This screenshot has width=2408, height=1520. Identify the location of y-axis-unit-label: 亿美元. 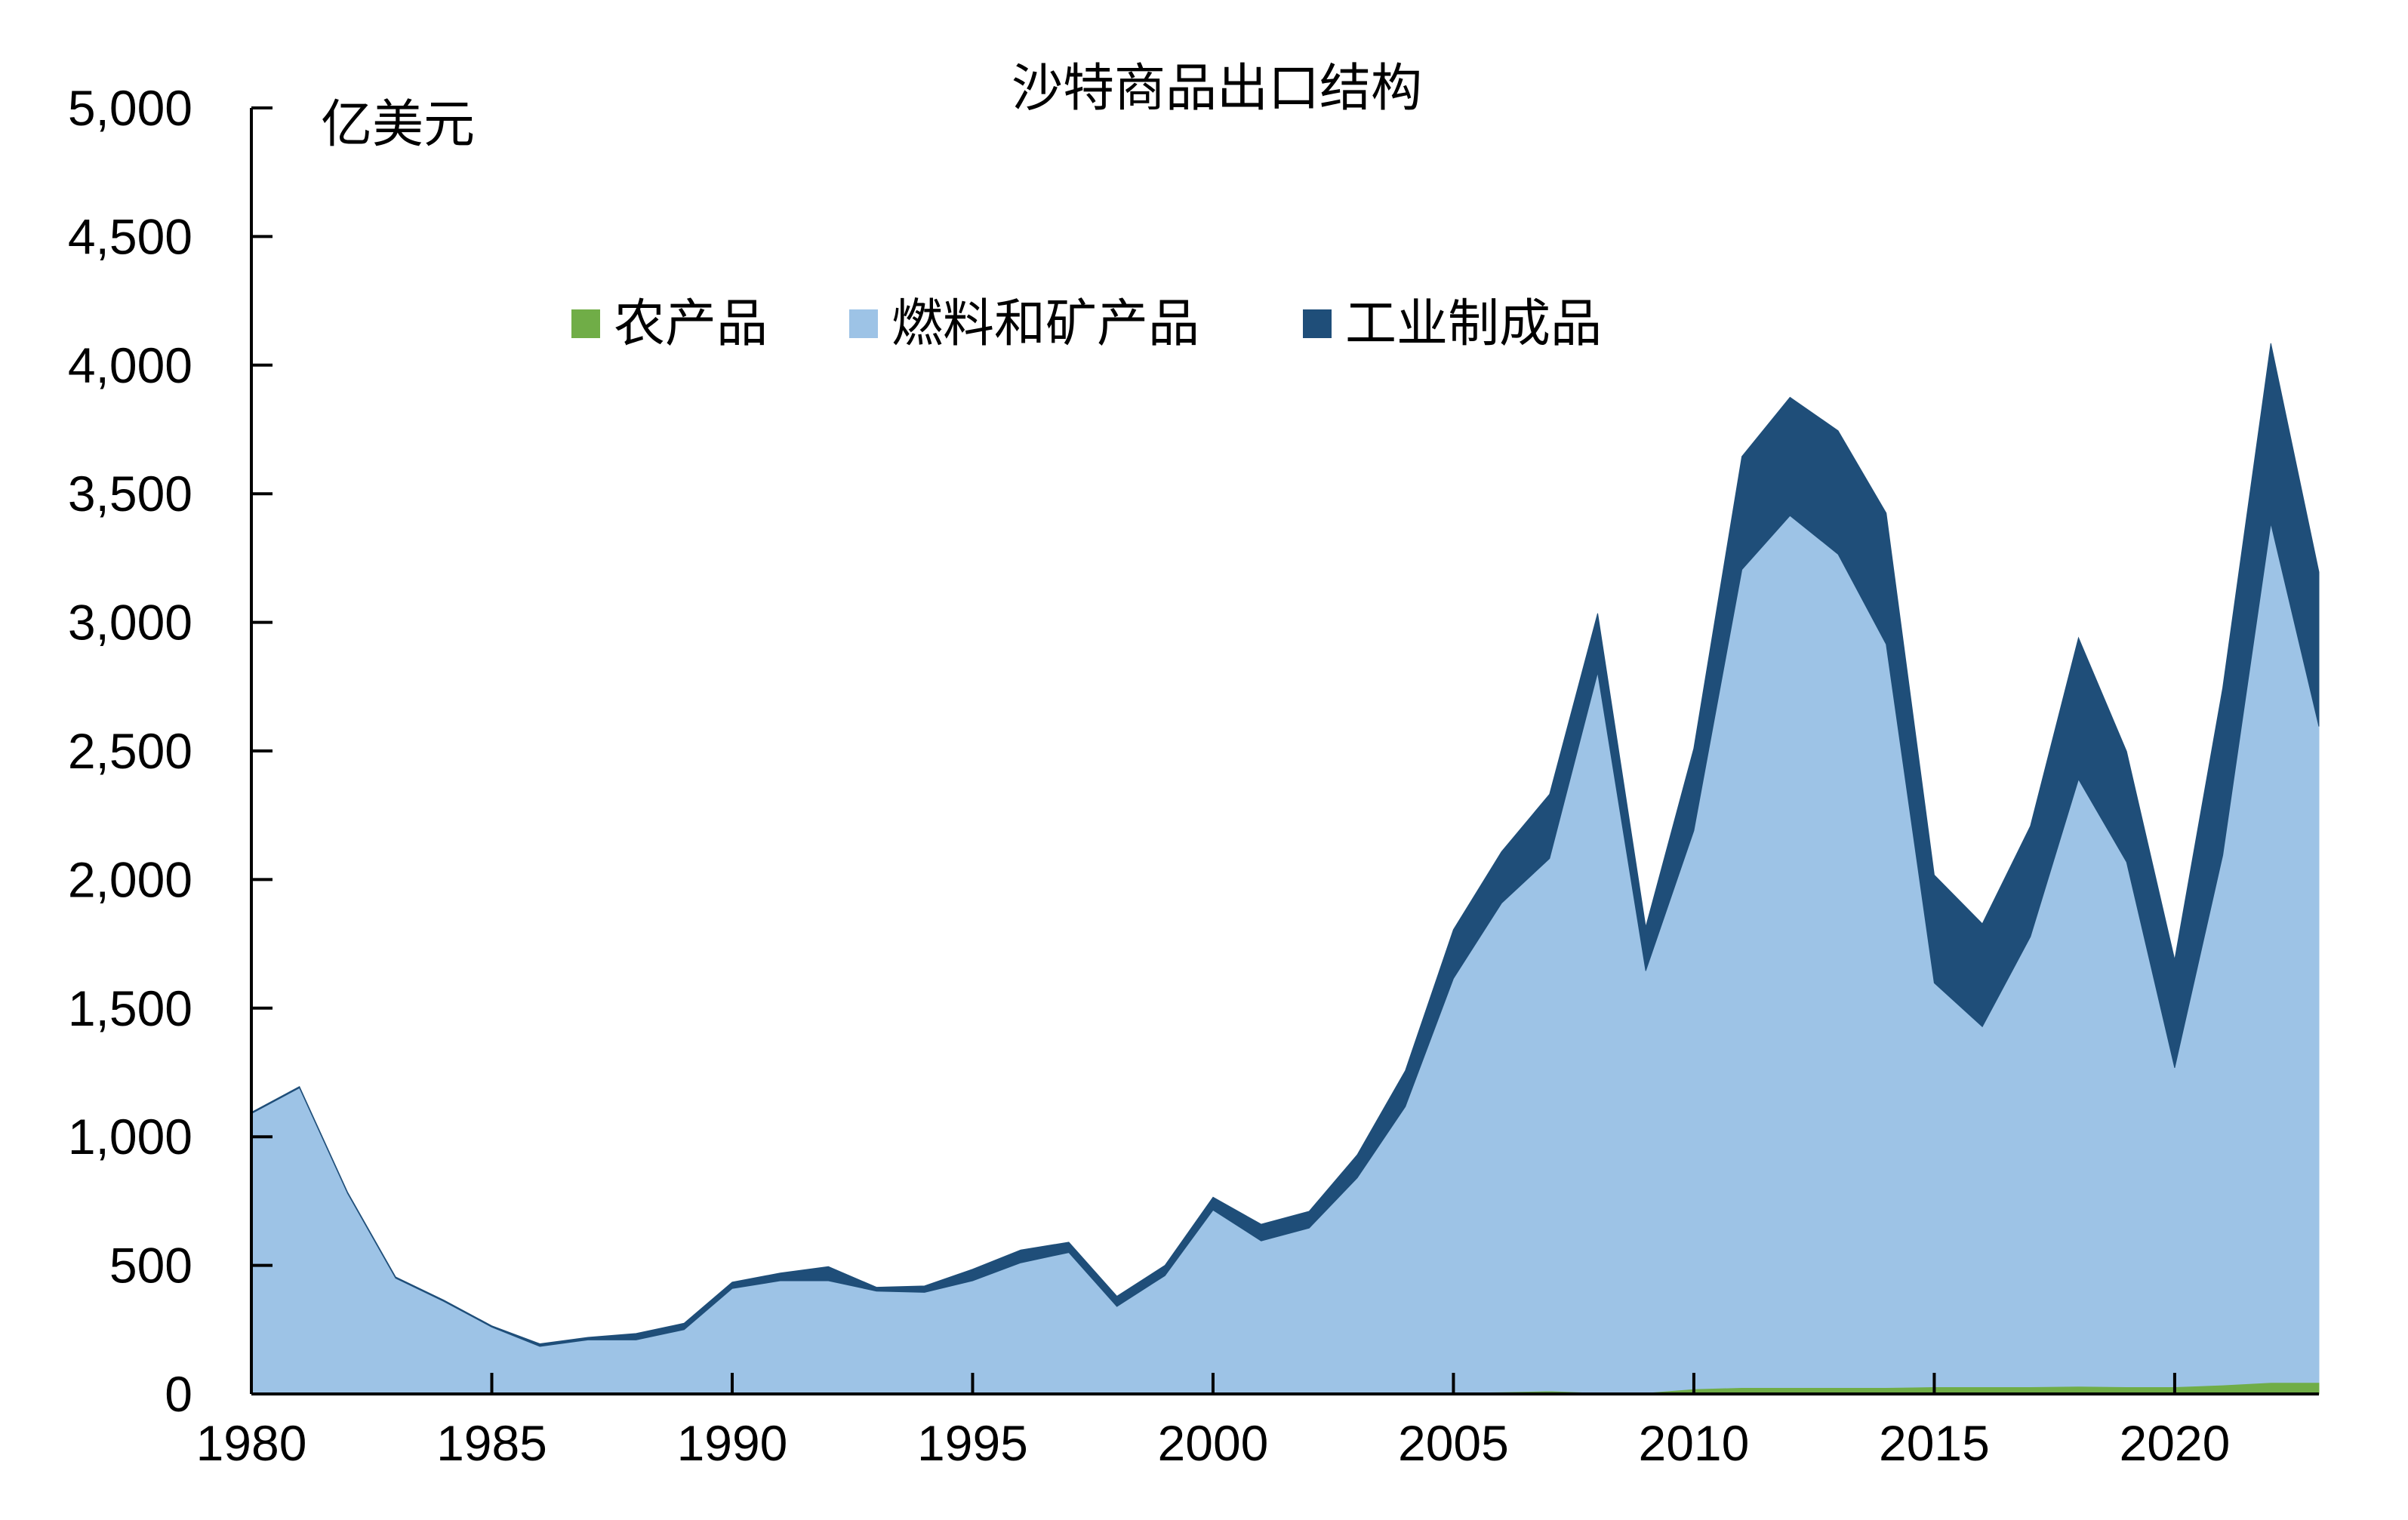
(398, 125).